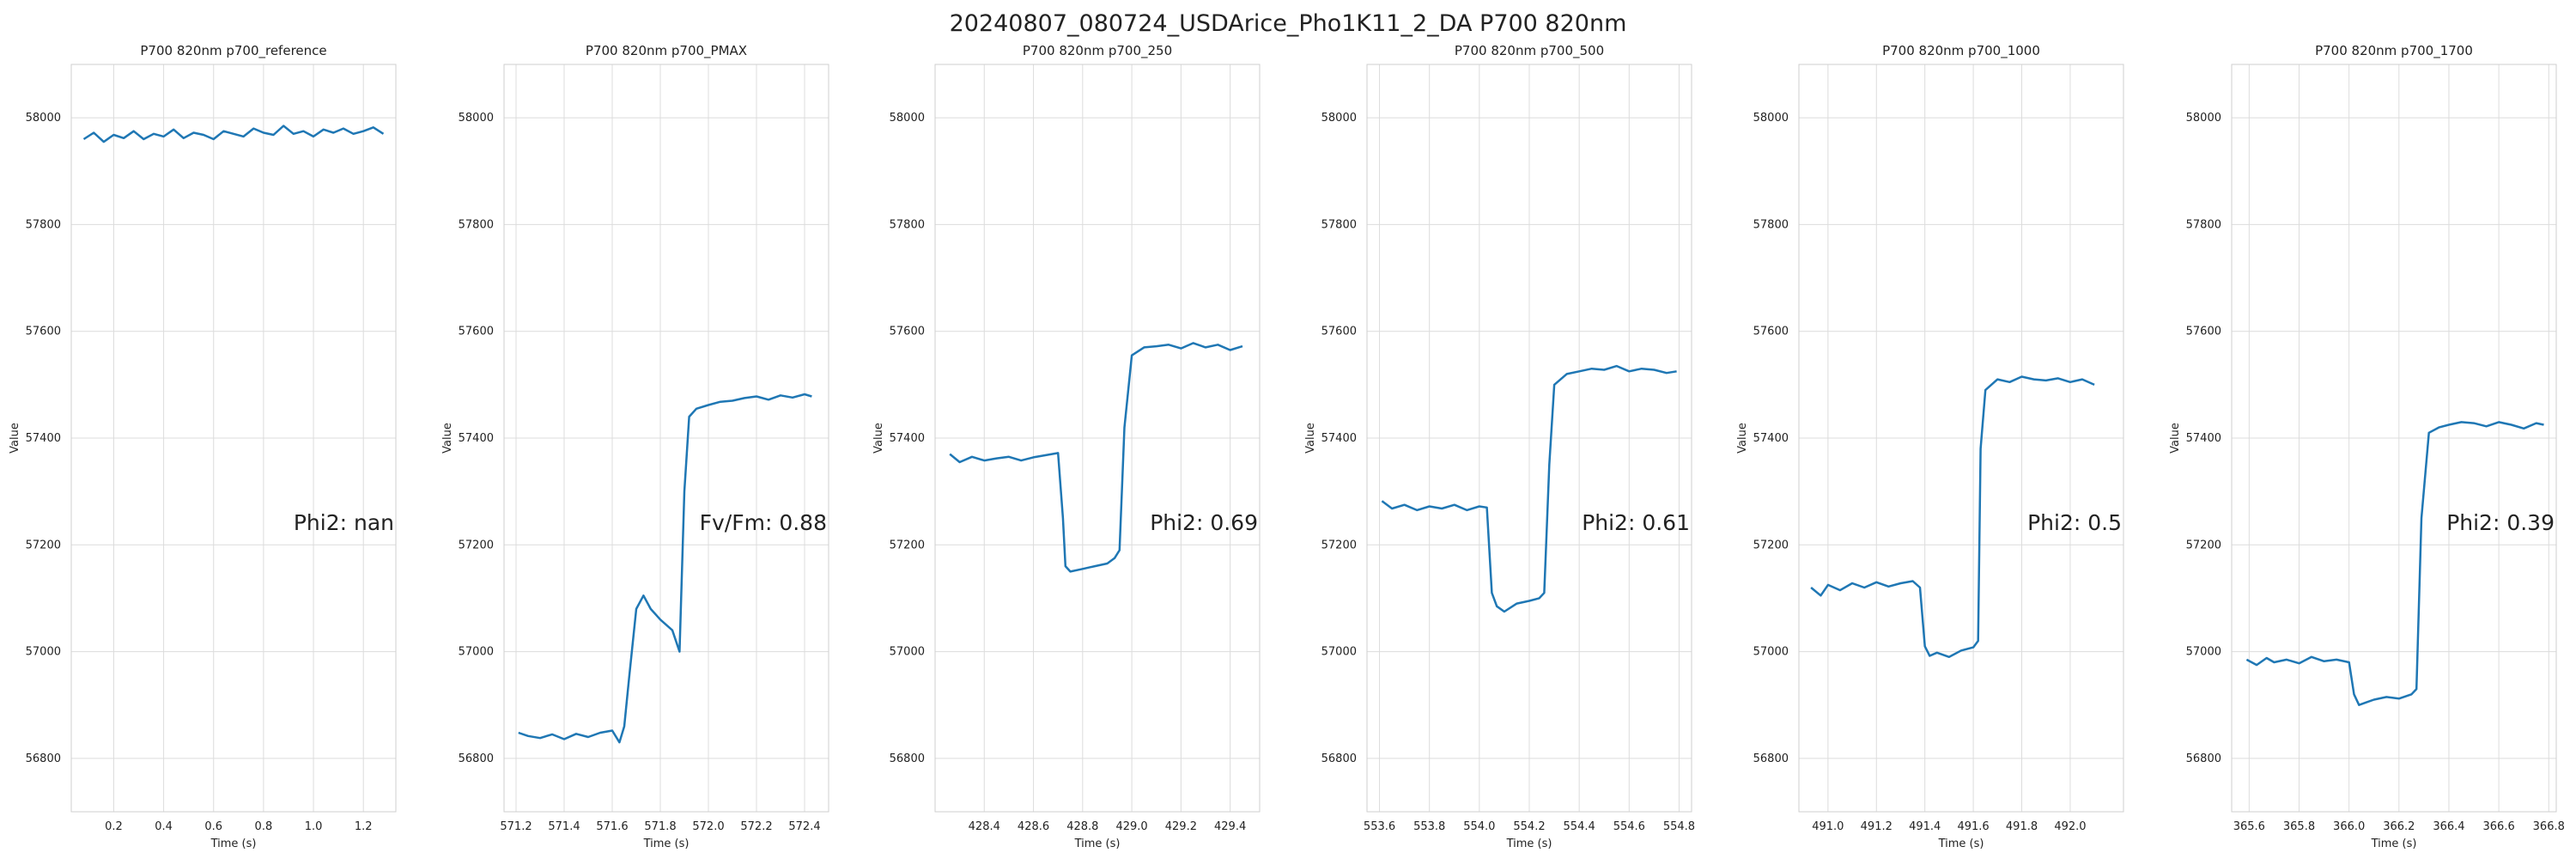  I want to click on x-tick-label: 365.6, so click(2249, 827).